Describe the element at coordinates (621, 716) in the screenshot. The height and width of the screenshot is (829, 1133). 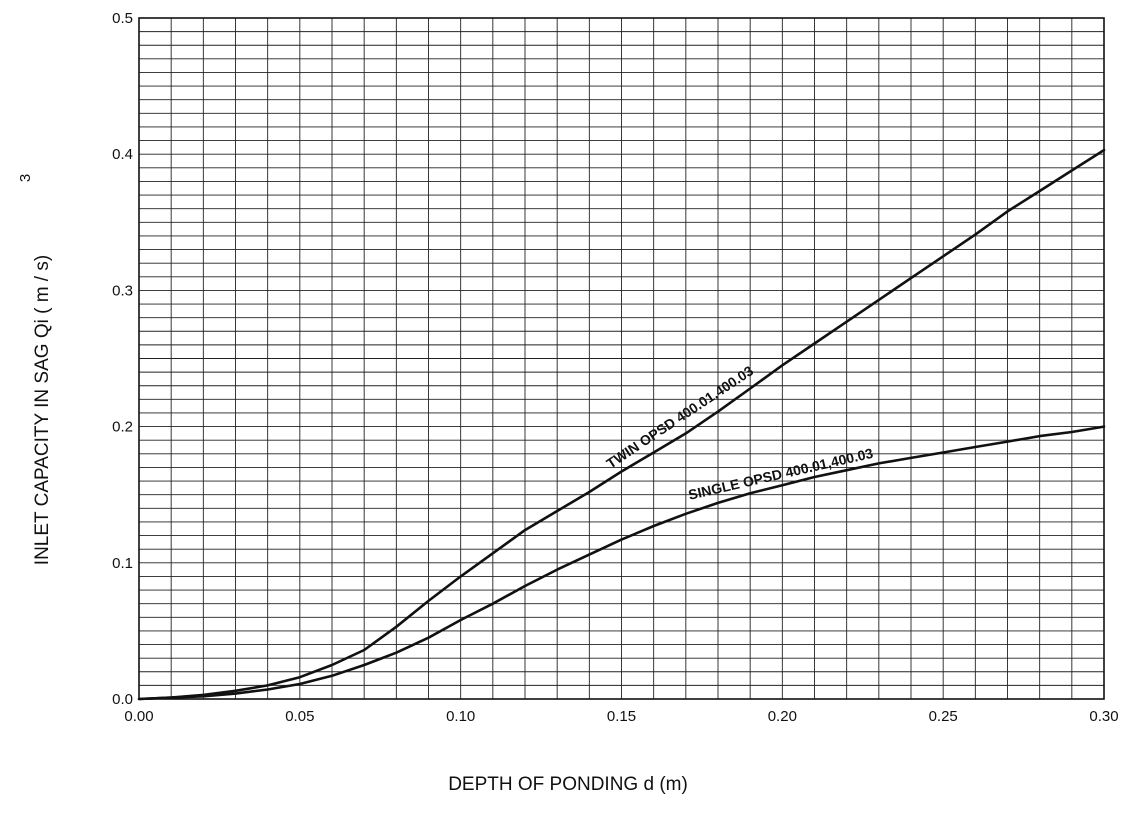
I see `x-tick-label: 0.15` at that location.